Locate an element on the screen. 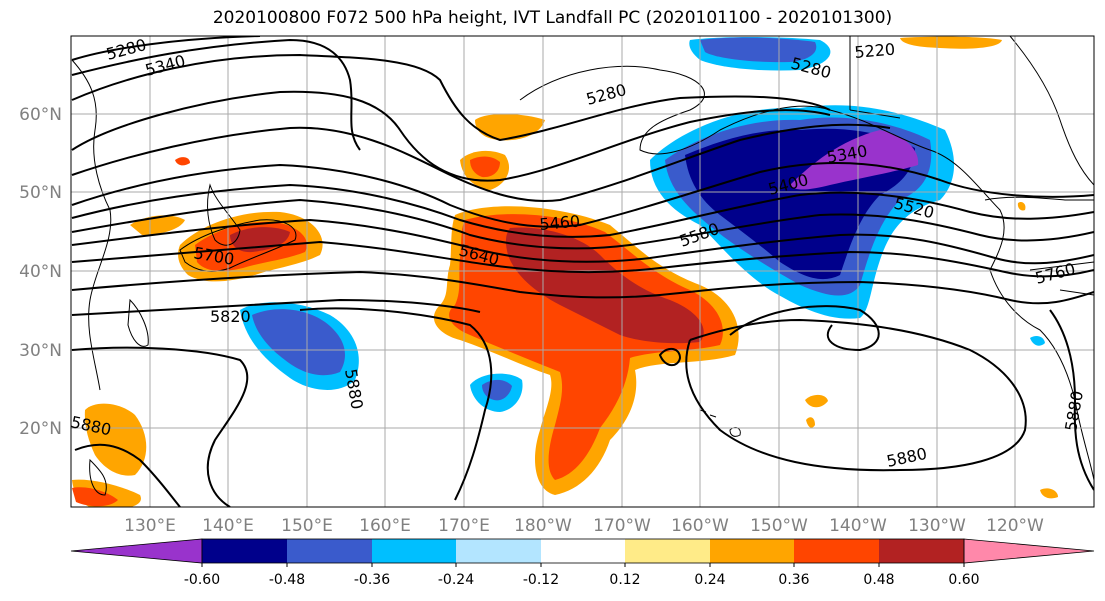 This screenshot has width=1105, height=601. colorbar-lower-extend is located at coordinates (136, 551).